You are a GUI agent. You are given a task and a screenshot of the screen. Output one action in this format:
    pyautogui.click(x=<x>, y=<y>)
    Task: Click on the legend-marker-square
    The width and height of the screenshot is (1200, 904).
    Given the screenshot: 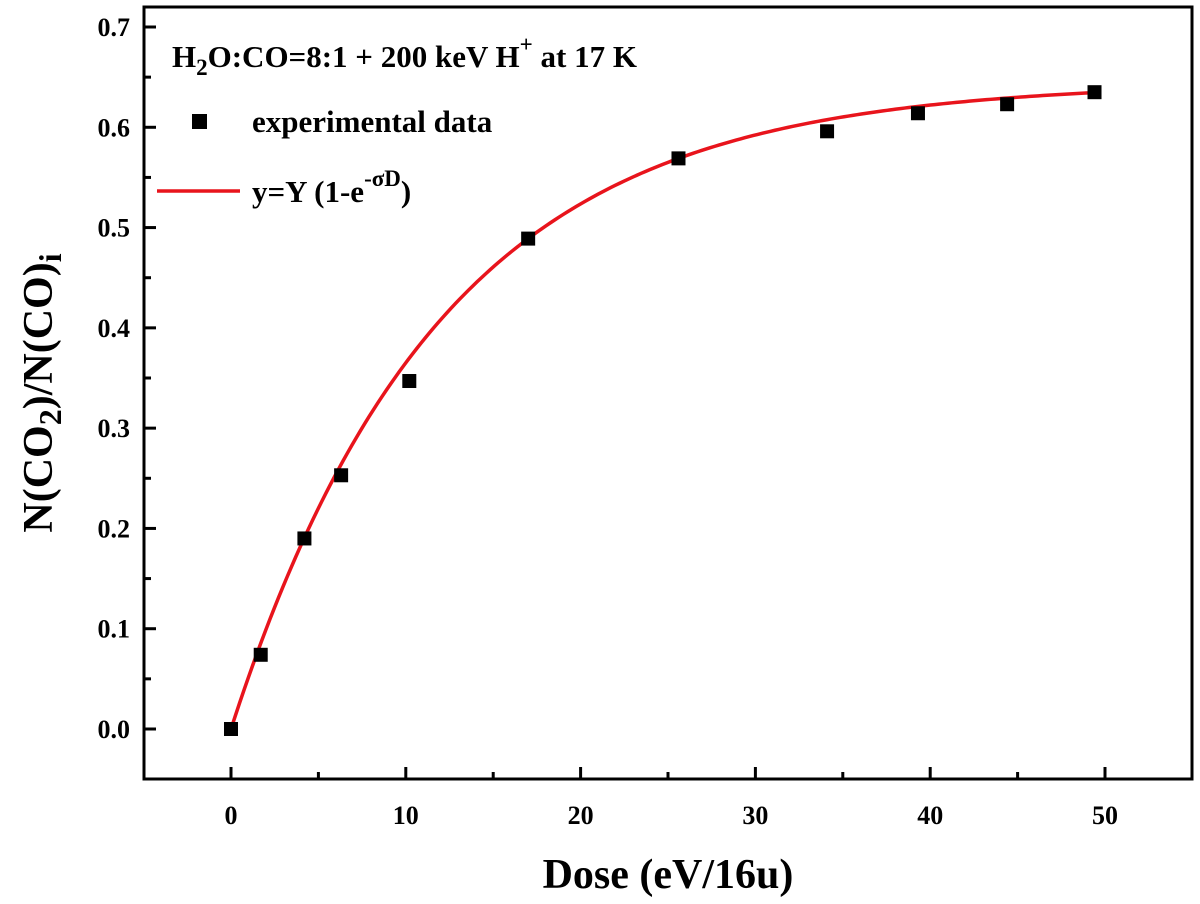 What is the action you would take?
    pyautogui.click(x=199, y=121)
    